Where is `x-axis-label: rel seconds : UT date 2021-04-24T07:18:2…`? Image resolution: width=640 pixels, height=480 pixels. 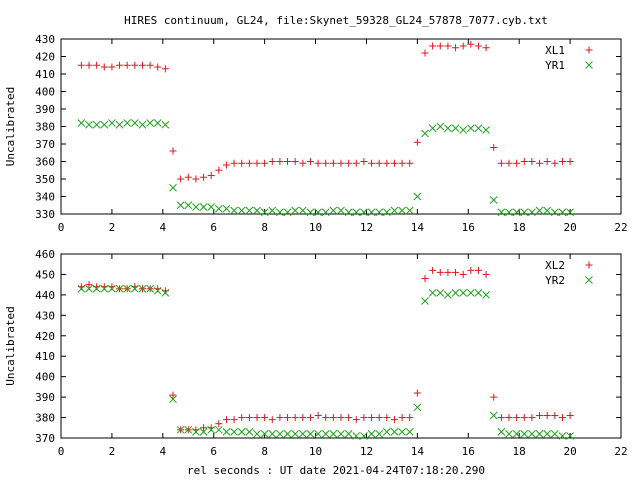 x-axis-label: rel seconds : UT date 2021-04-24T07:18:2… is located at coordinates (336, 470).